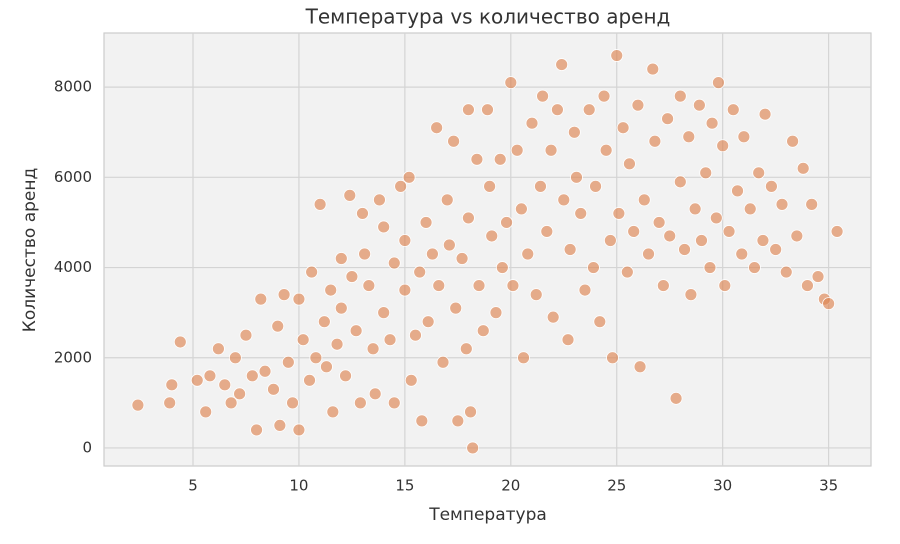 This screenshot has height=544, width=900. What do you see at coordinates (87, 447) in the screenshot?
I see `y-tick-label: 0` at bounding box center [87, 447].